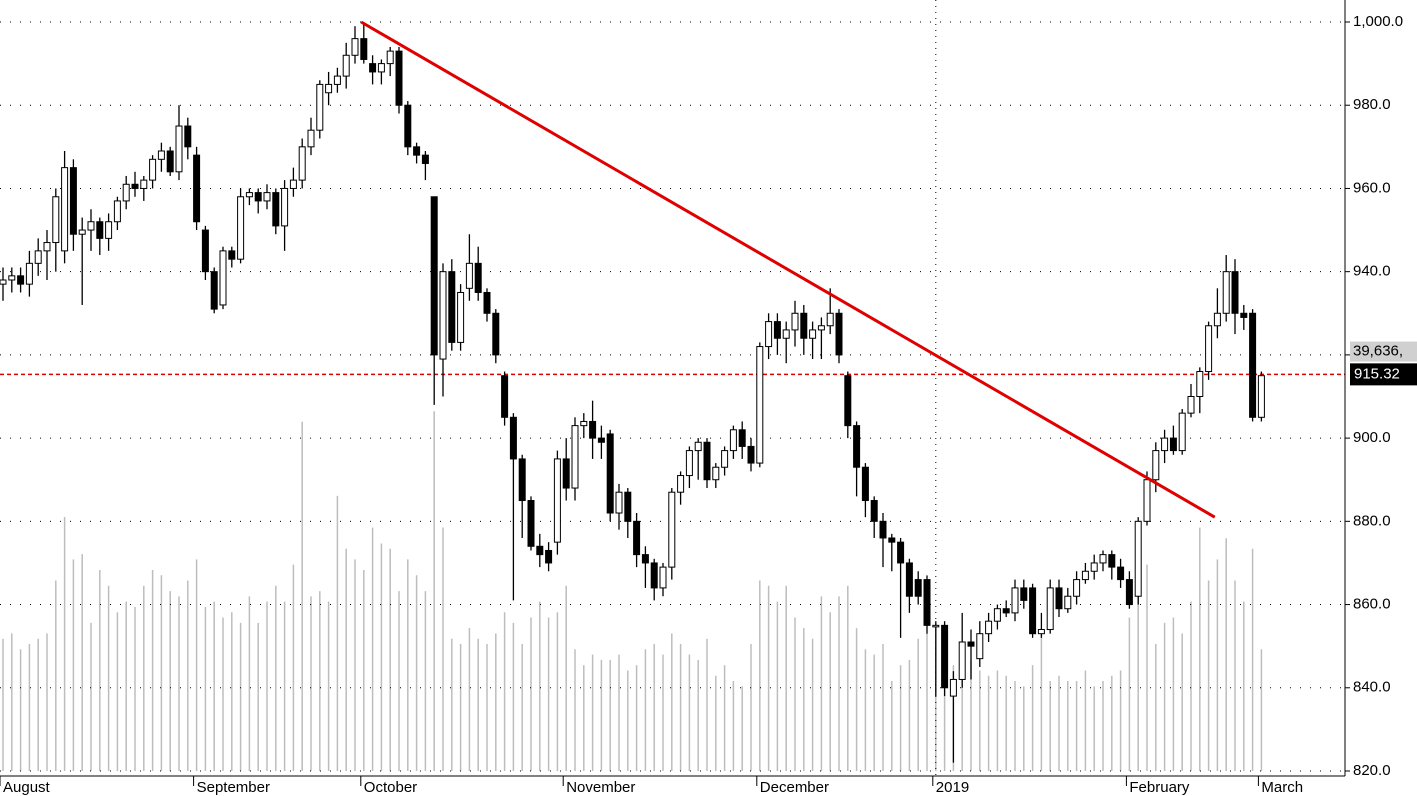  Describe the element at coordinates (1378, 351) in the screenshot. I see `volume-marker-label: 39,636,` at that location.